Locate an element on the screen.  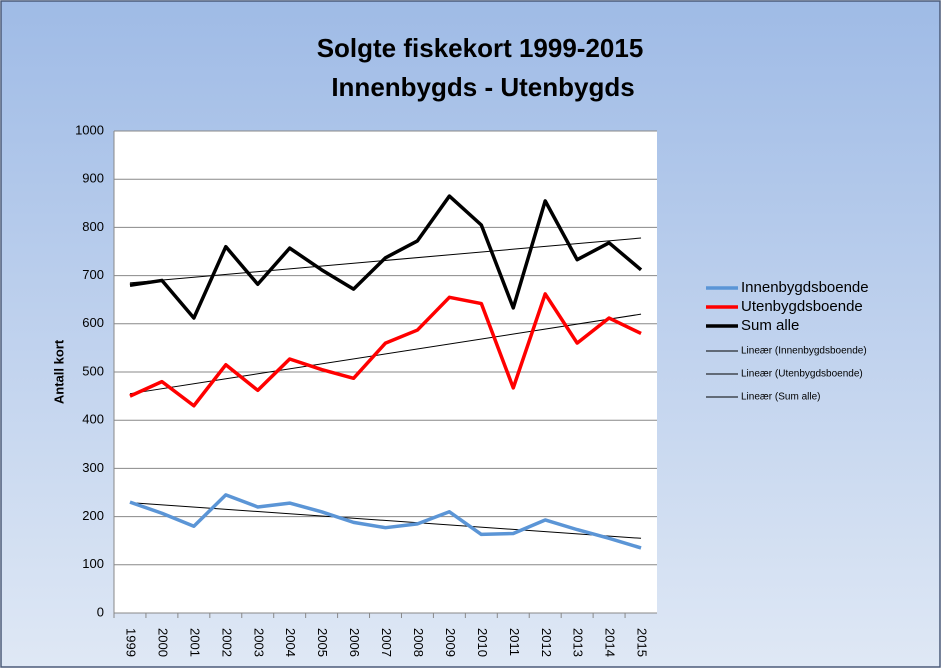
legend-label: Utenbygdsboende is located at coordinates (802, 306).